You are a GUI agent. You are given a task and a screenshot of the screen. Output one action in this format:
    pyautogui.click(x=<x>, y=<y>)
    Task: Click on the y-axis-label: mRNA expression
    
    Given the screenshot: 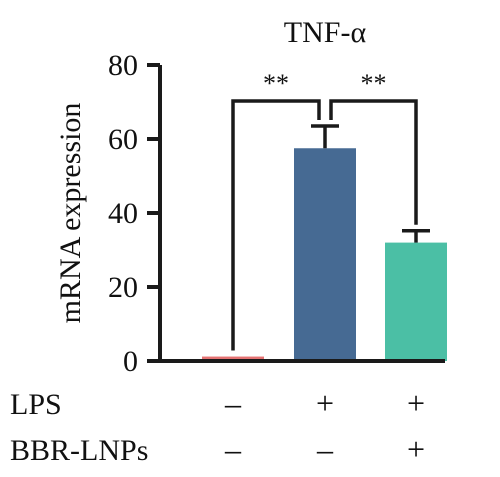 What is the action you would take?
    pyautogui.click(x=70, y=213)
    